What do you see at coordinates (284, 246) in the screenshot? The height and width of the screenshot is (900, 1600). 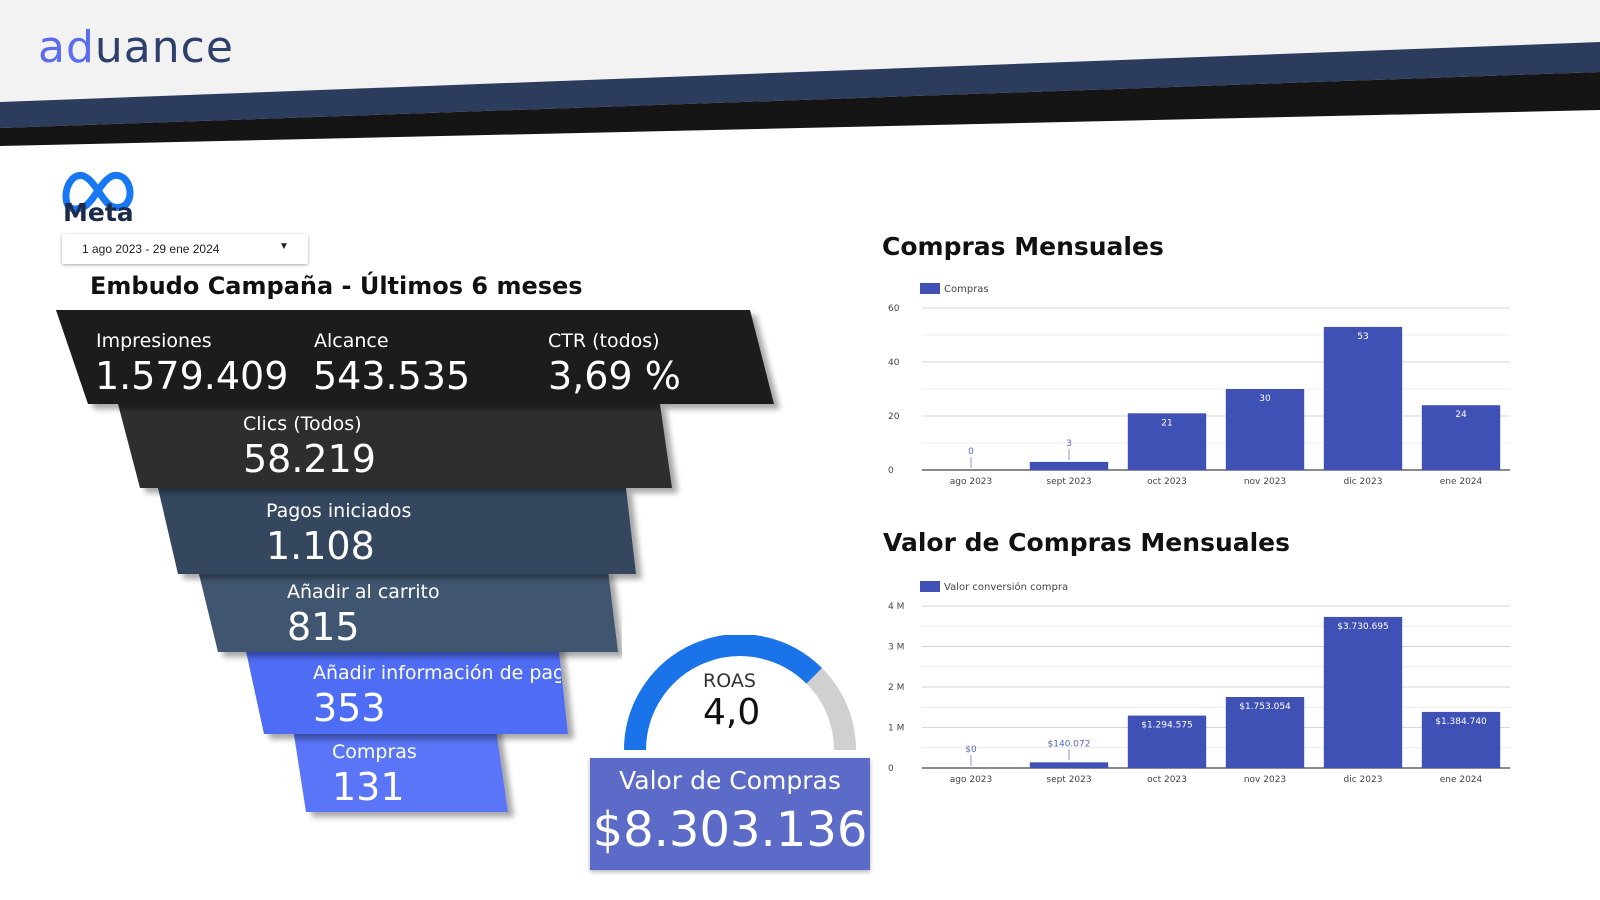 I see `dropdown-caret-icon: ▼` at bounding box center [284, 246].